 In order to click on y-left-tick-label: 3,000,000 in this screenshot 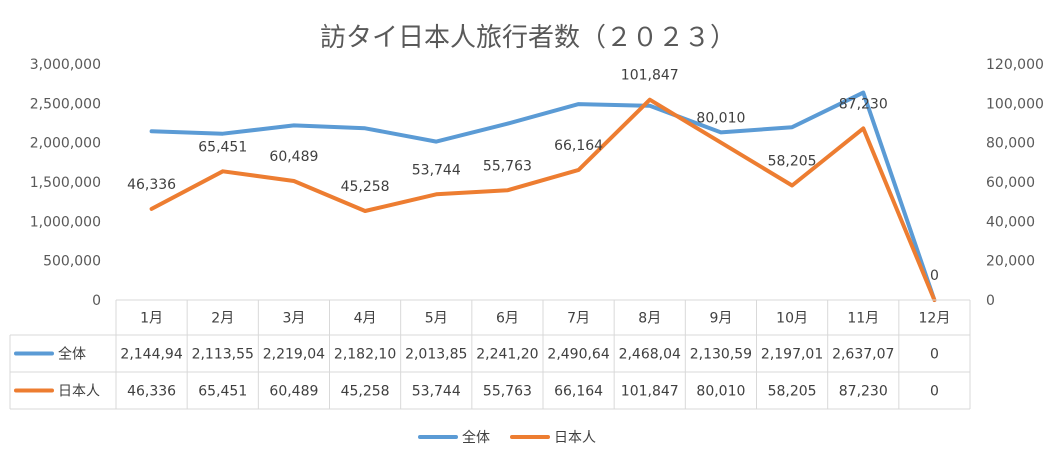, I will do `click(65, 65)`.